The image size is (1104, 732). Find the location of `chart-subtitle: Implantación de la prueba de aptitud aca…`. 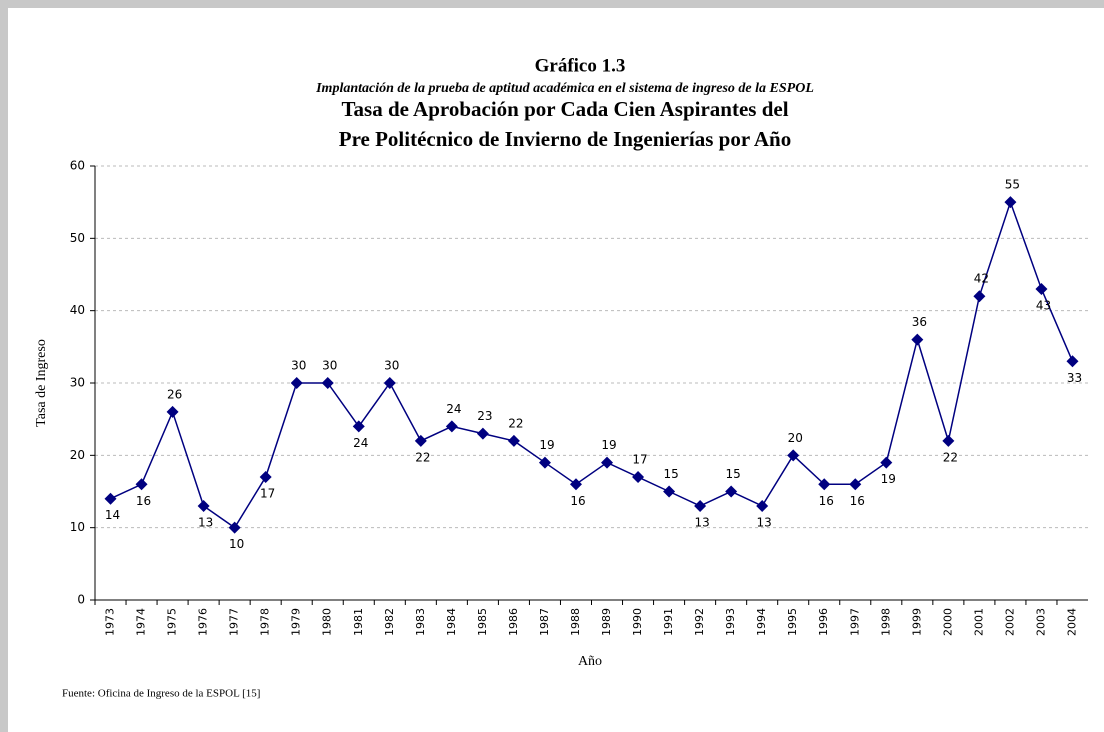

chart-subtitle: Implantación de la prueba de aptitud aca… is located at coordinates (564, 88).